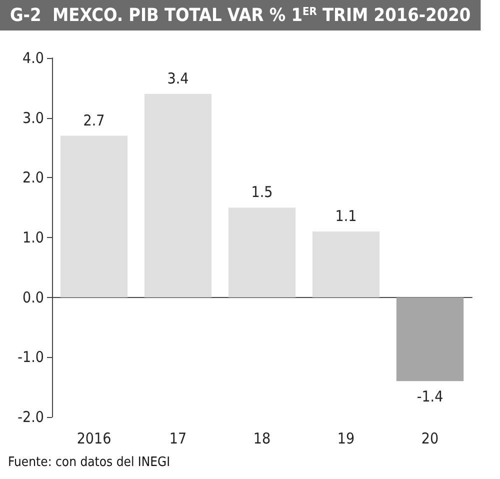 Image resolution: width=500 pixels, height=479 pixels. Describe the element at coordinates (178, 439) in the screenshot. I see `x-tick-label: 17` at that location.